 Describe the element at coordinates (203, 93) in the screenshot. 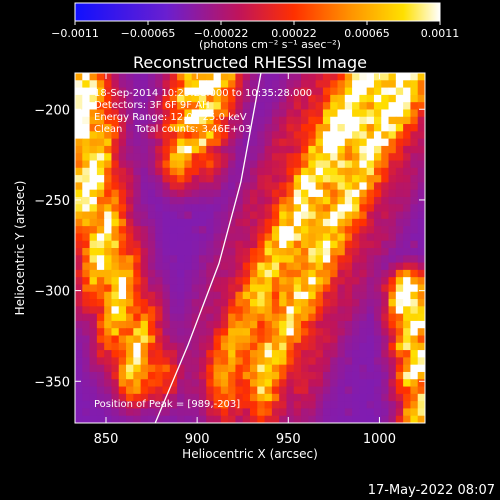

I see `annotation-time-range: 18-Sep-2014 10:29:28.000 to 10:35:28.000` at that location.